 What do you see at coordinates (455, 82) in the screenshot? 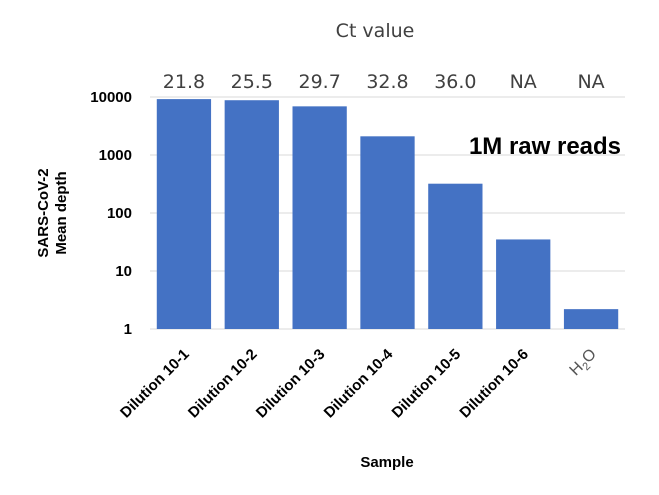
I see `ct-value-label: 36.0` at bounding box center [455, 82].